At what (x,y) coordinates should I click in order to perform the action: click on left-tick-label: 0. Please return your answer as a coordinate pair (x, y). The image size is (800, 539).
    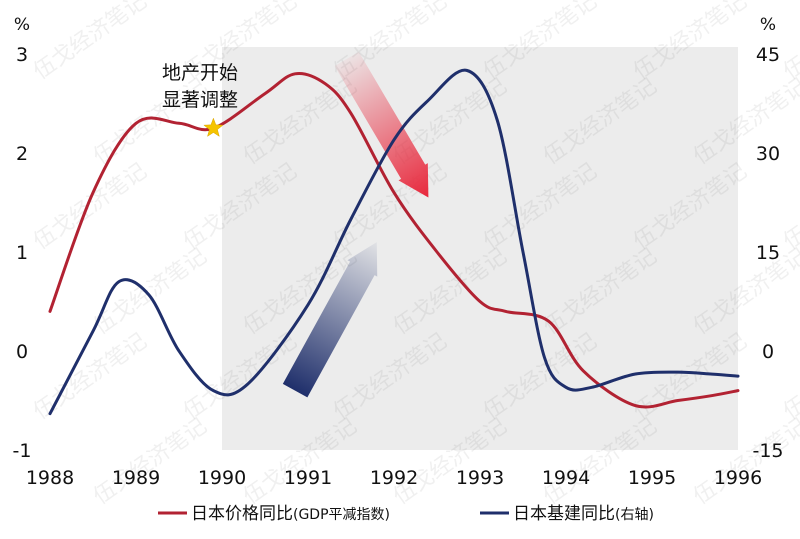
    Looking at the image, I should click on (22, 352).